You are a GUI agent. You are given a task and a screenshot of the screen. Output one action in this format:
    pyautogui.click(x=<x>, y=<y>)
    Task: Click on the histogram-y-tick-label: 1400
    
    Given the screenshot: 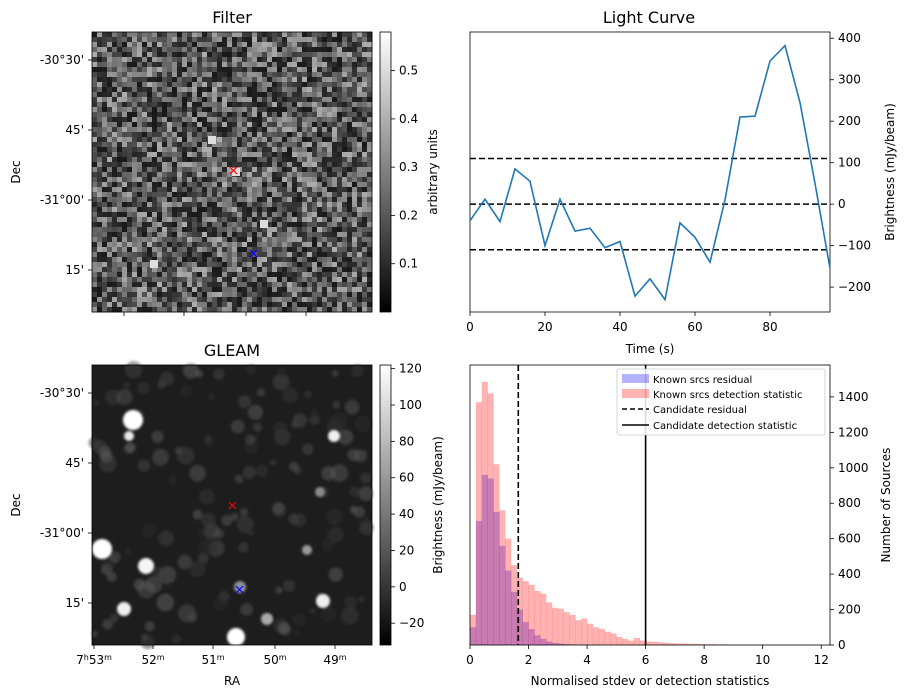 What is the action you would take?
    pyautogui.click(x=853, y=397)
    